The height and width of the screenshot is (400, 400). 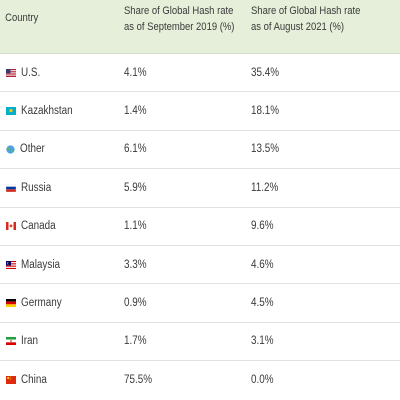 What do you see at coordinates (22, 18) in the screenshot?
I see `header-country-label: Country` at bounding box center [22, 18].